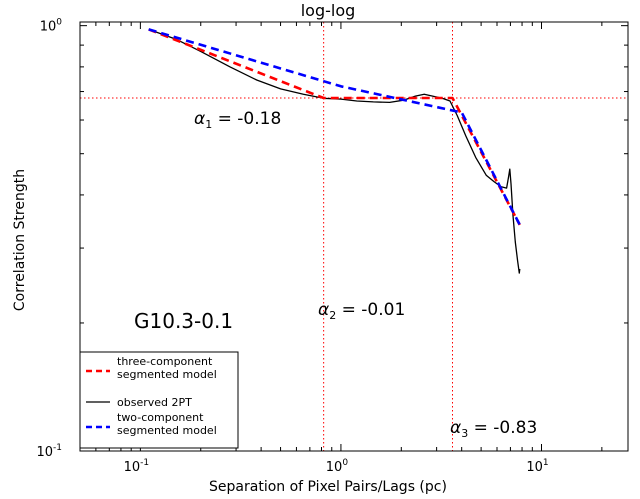 The image size is (640, 499). What do you see at coordinates (154, 402) in the screenshot?
I see `legend-label: observed 2PT` at bounding box center [154, 402].